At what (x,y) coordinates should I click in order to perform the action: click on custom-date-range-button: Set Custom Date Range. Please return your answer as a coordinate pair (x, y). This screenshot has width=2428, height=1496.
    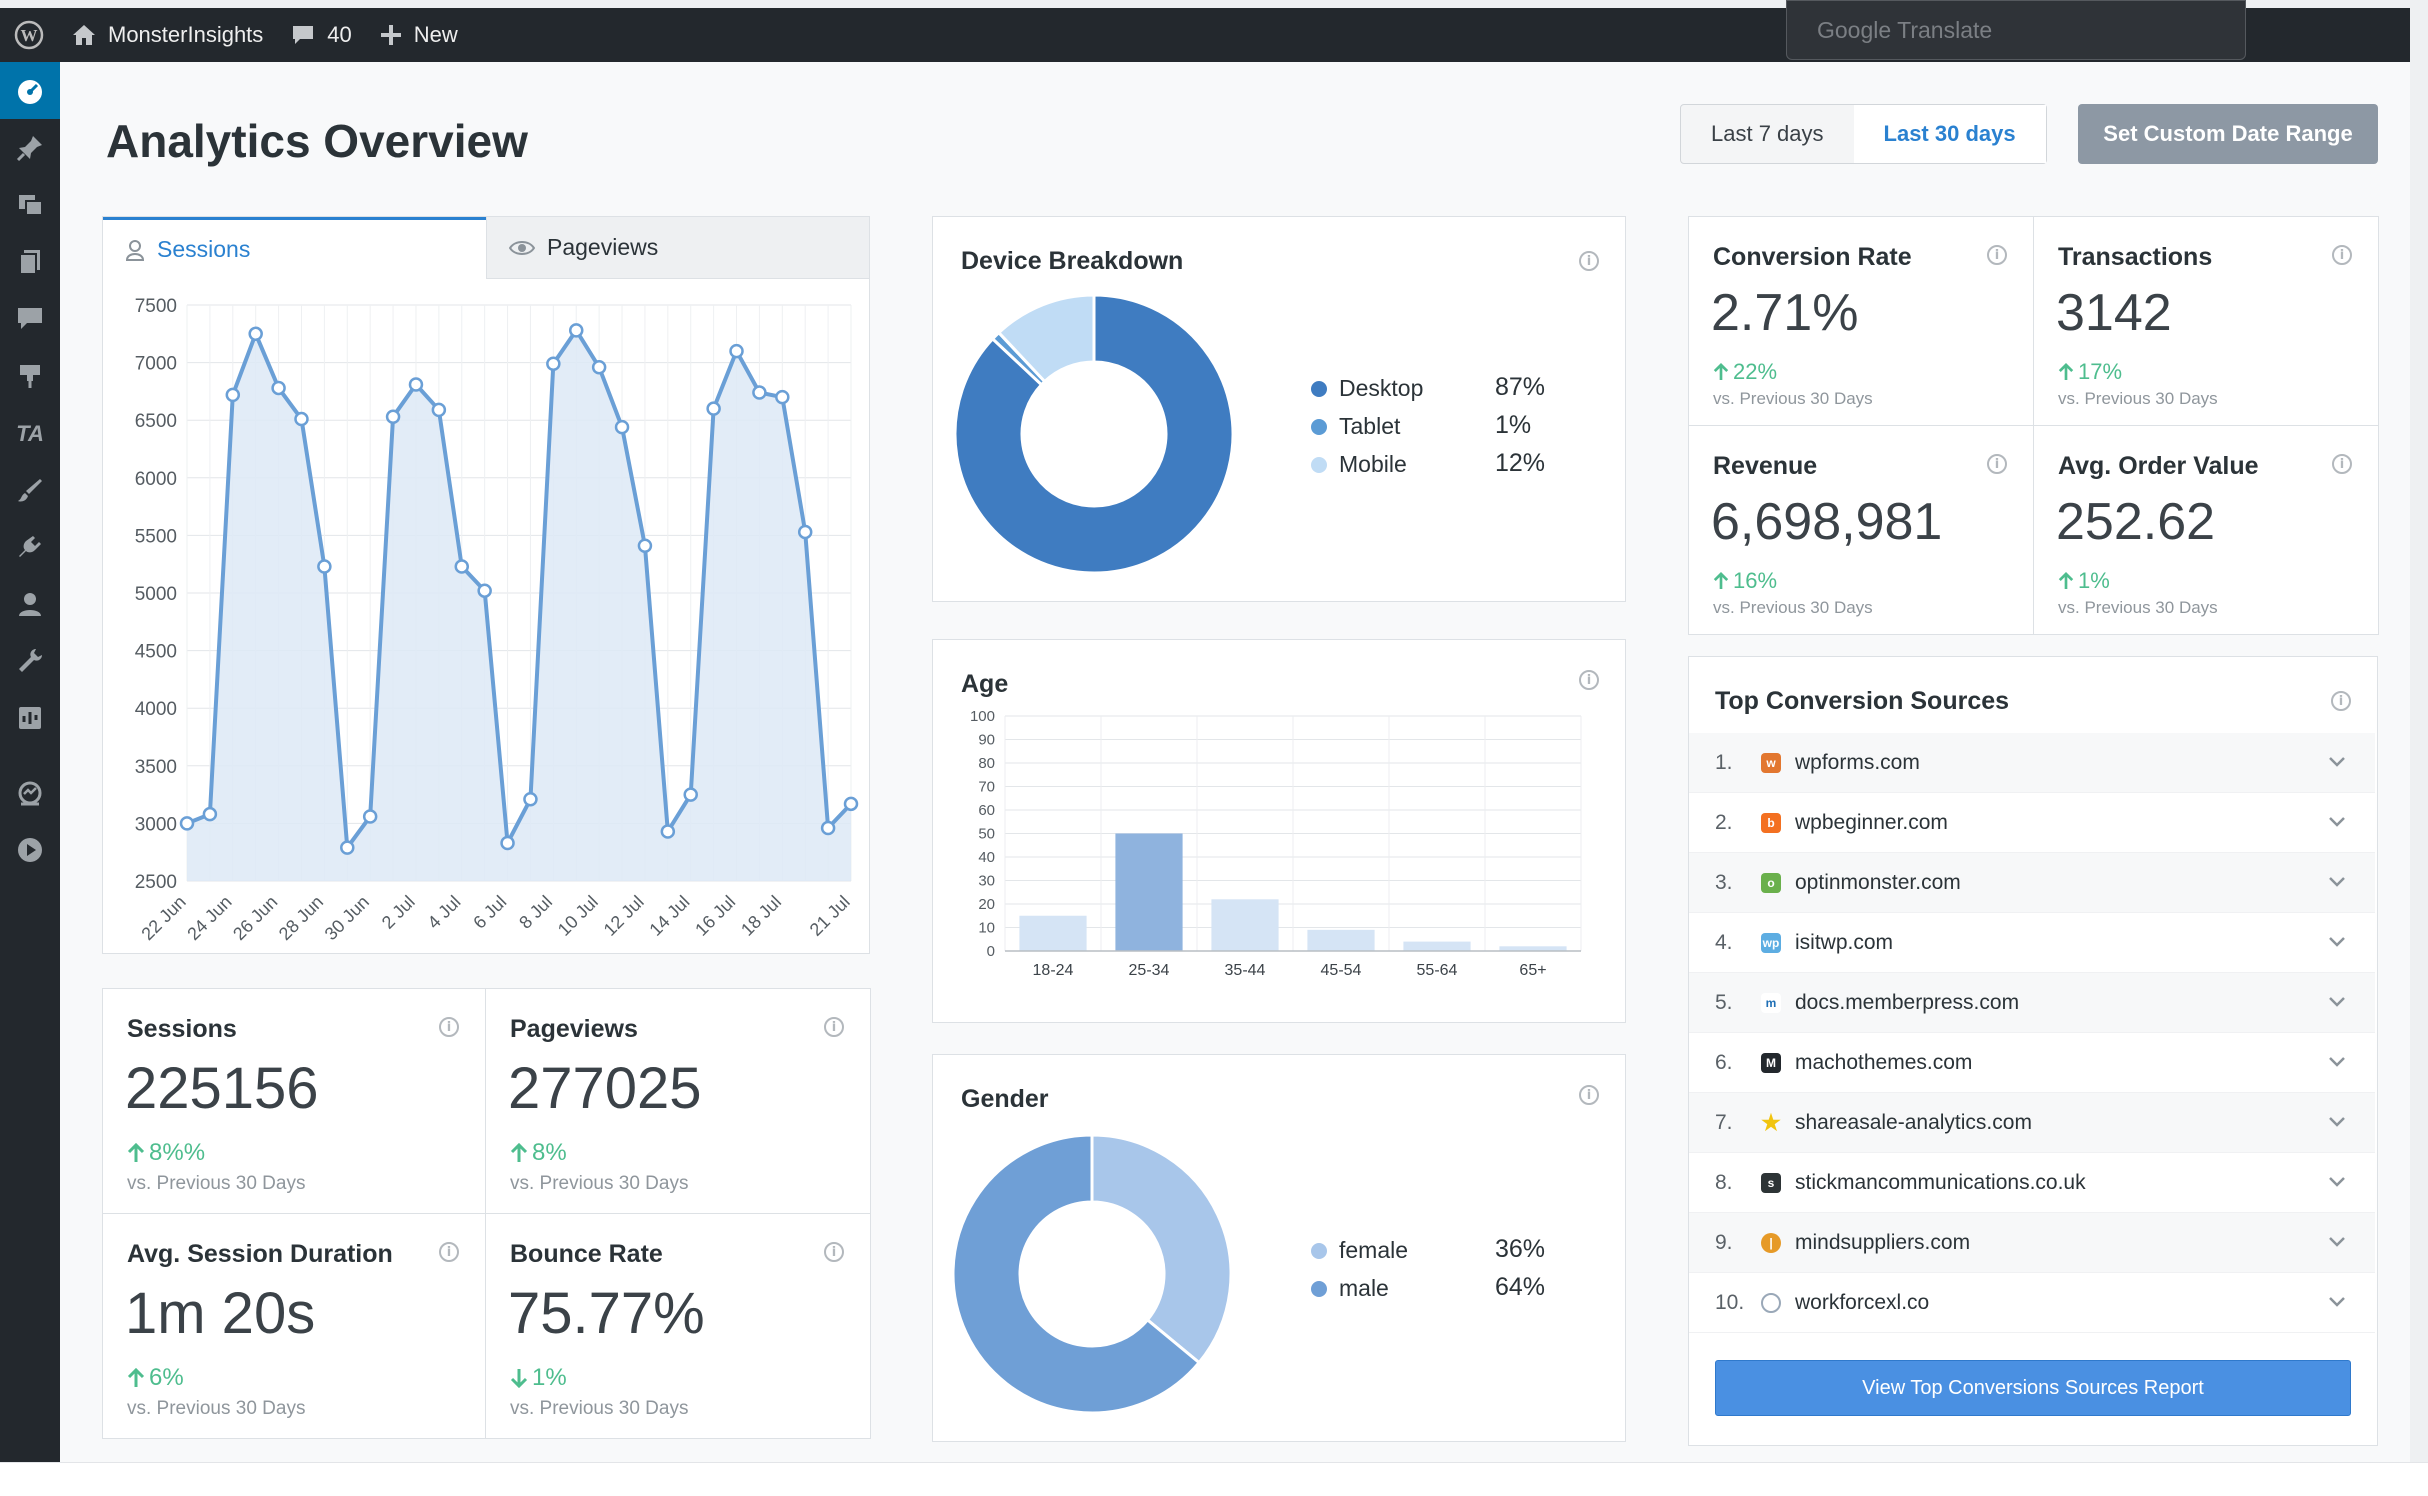
    Looking at the image, I should click on (2228, 134).